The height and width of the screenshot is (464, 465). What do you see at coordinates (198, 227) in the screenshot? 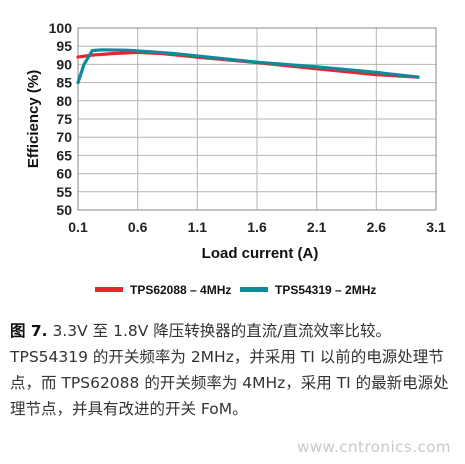
I see `x-tick-label: 1.1` at bounding box center [198, 227].